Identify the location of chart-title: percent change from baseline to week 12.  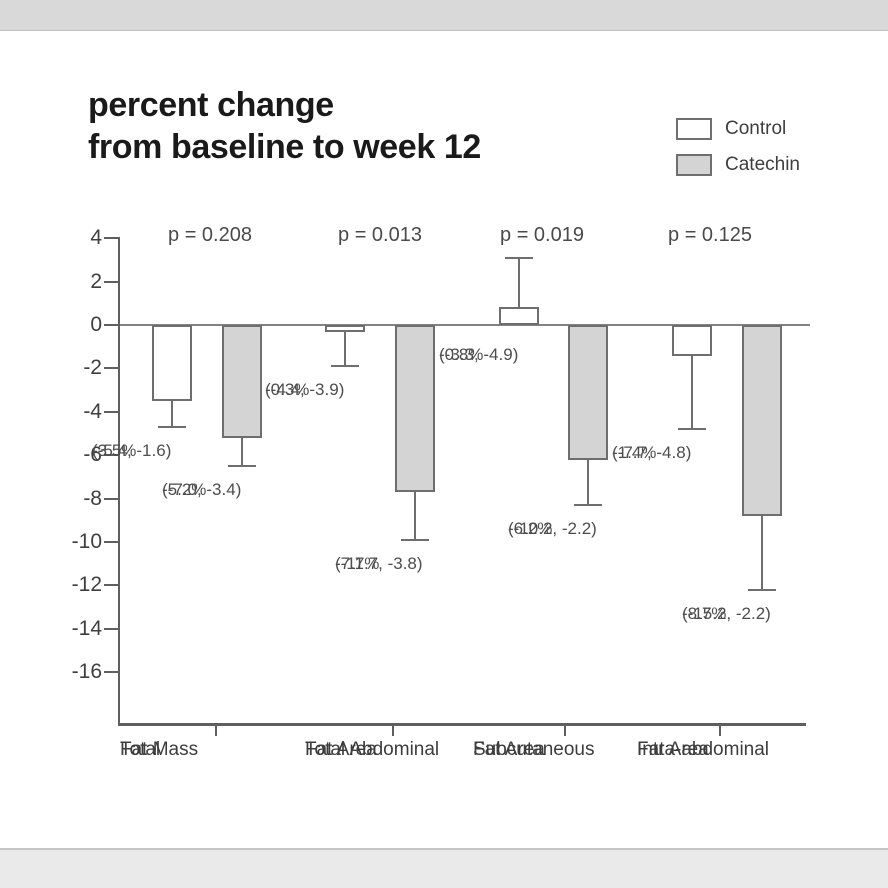
(284, 126).